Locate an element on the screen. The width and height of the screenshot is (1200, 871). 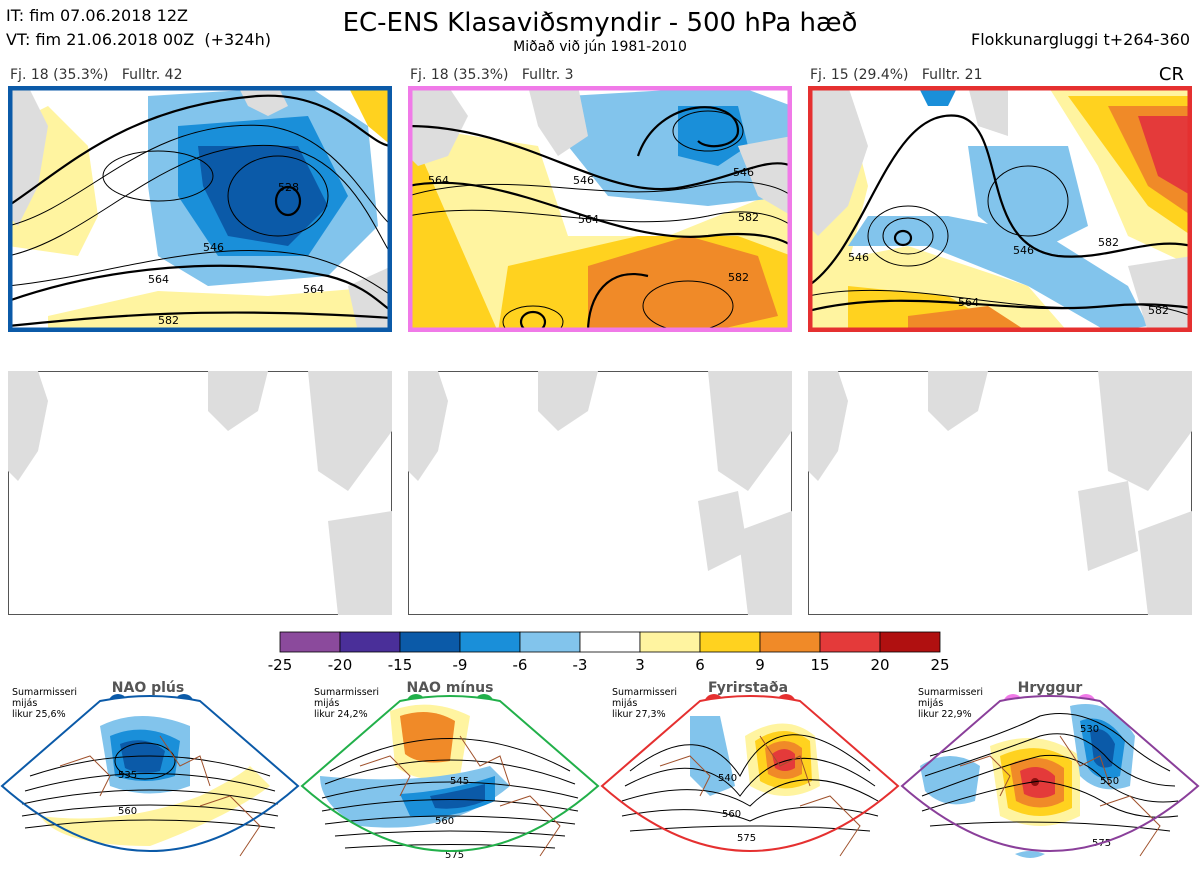
regime-contour-label: 540 is located at coordinates (727, 778).